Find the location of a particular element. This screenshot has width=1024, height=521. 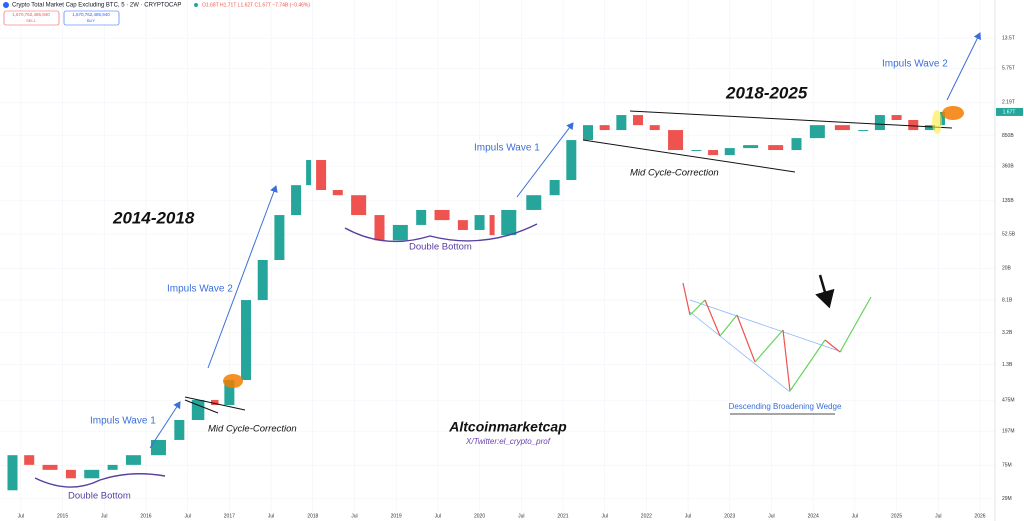

y-tick-label: 1.3B is located at coordinates (1007, 365).